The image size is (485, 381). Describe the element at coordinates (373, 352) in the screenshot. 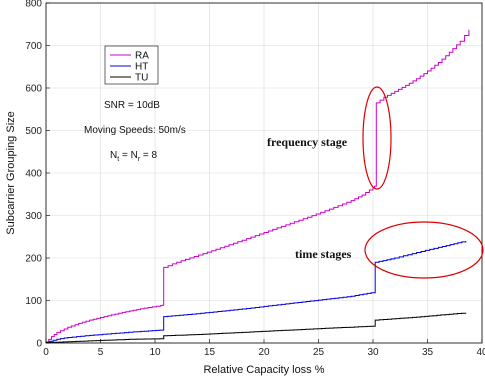

I see `x-tick-label: 30` at that location.